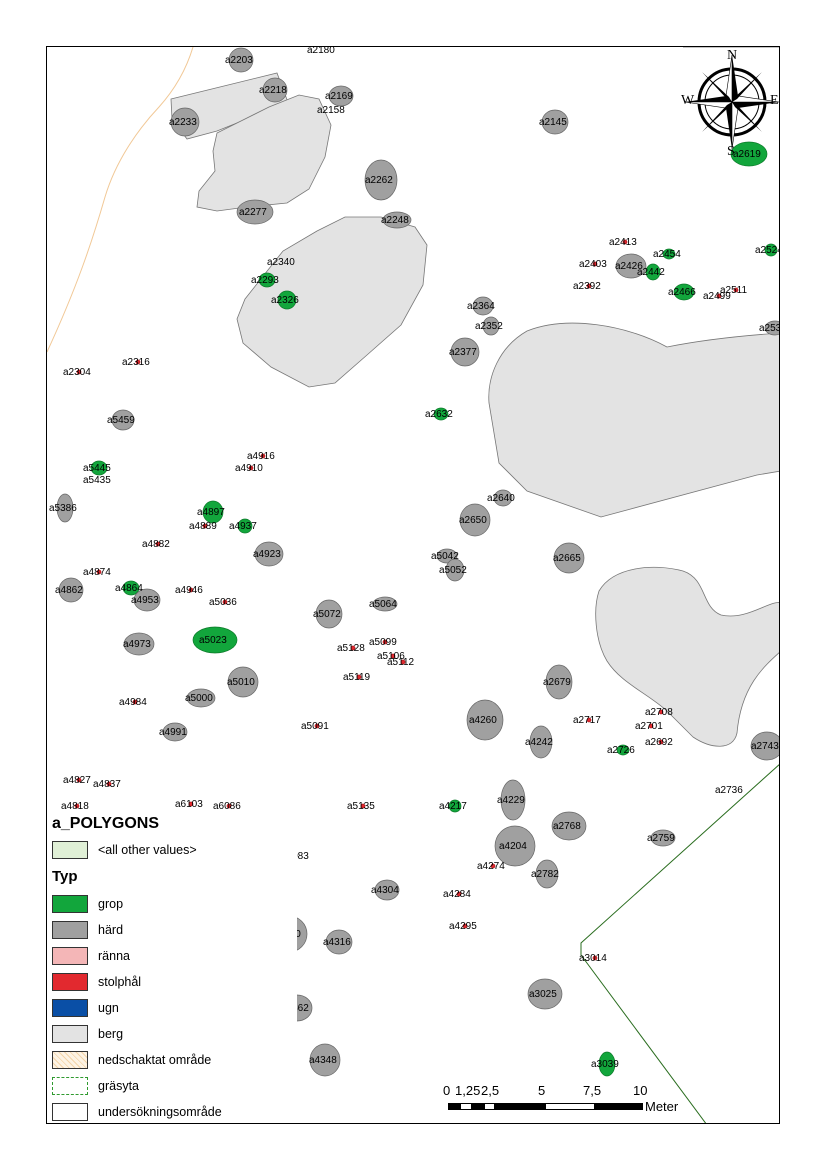 The height and width of the screenshot is (1169, 827). I want to click on feature-label: a2277, so click(253, 212).